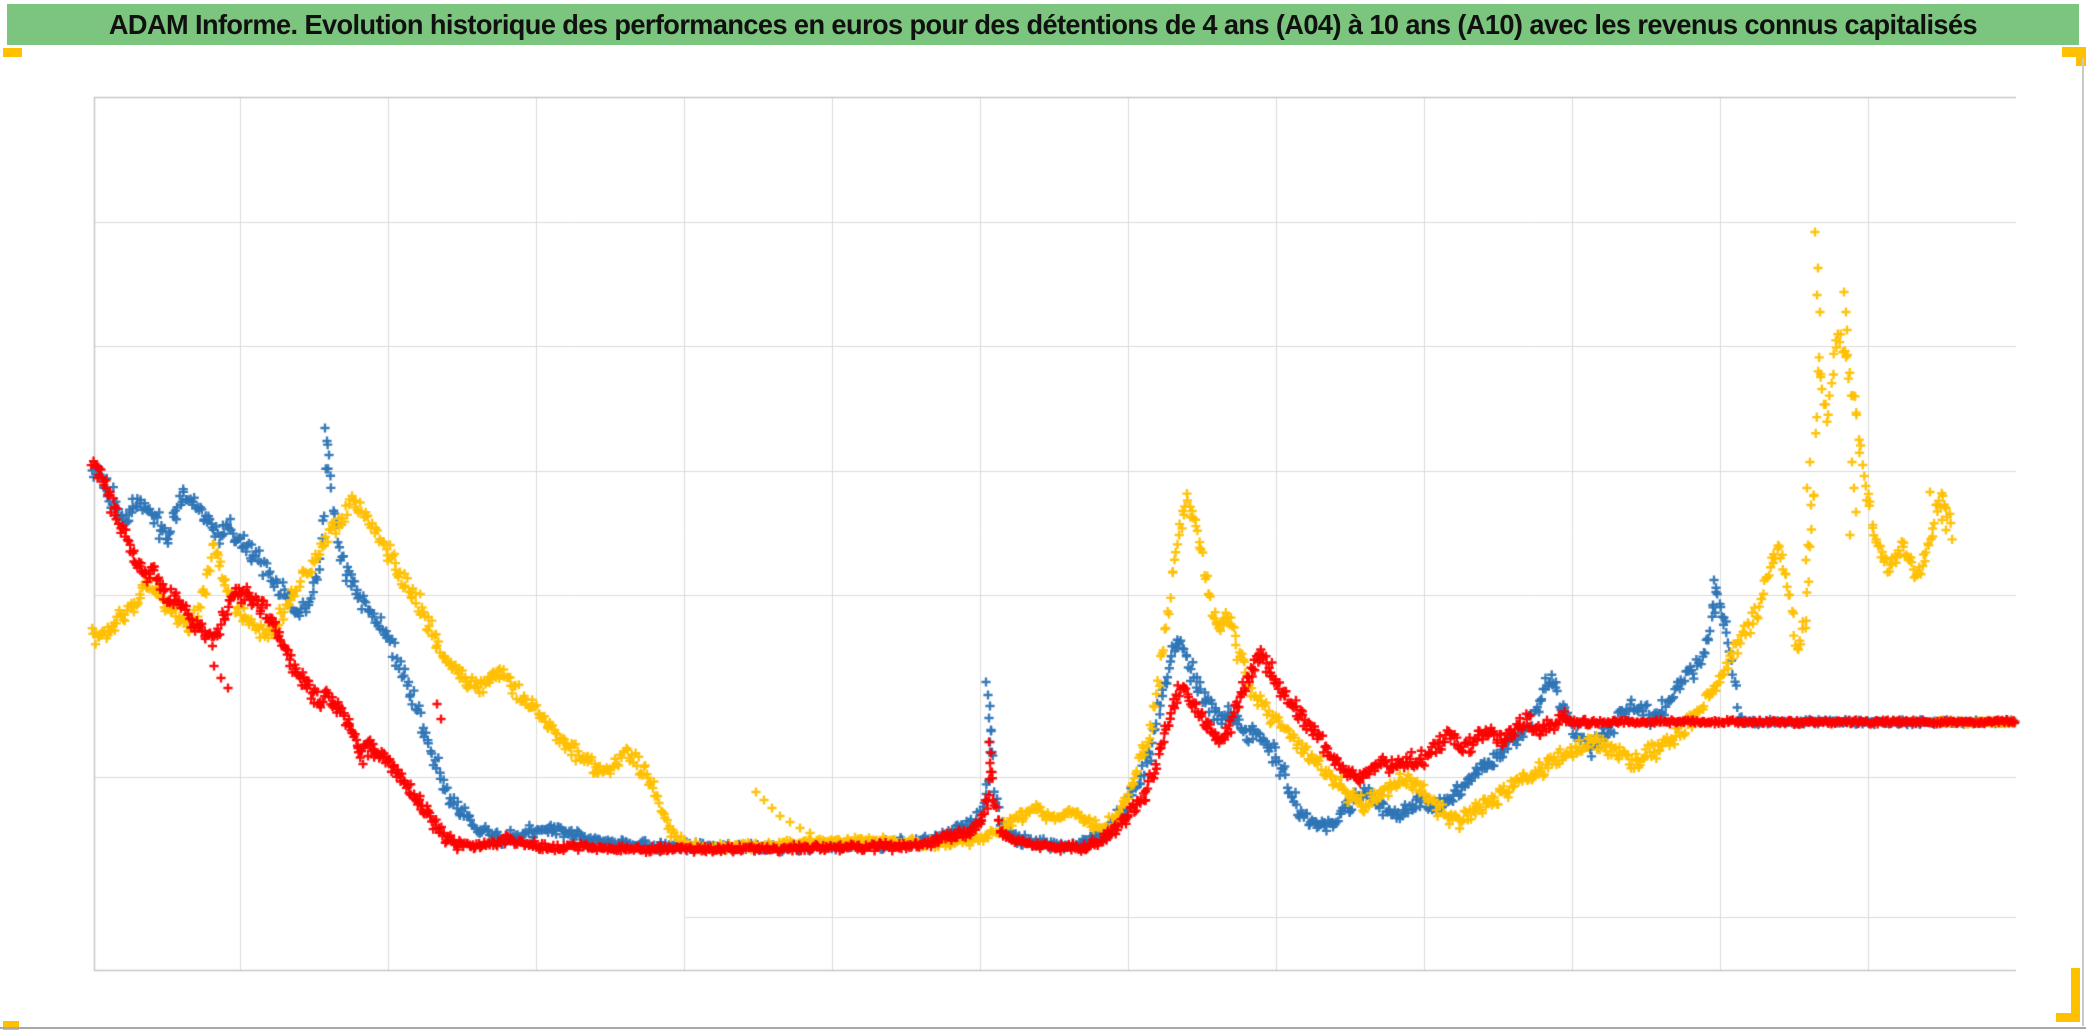 This screenshot has height=1031, width=2086. What do you see at coordinates (1043, 1028) in the screenshot?
I see `chart-frame-bottom-border` at bounding box center [1043, 1028].